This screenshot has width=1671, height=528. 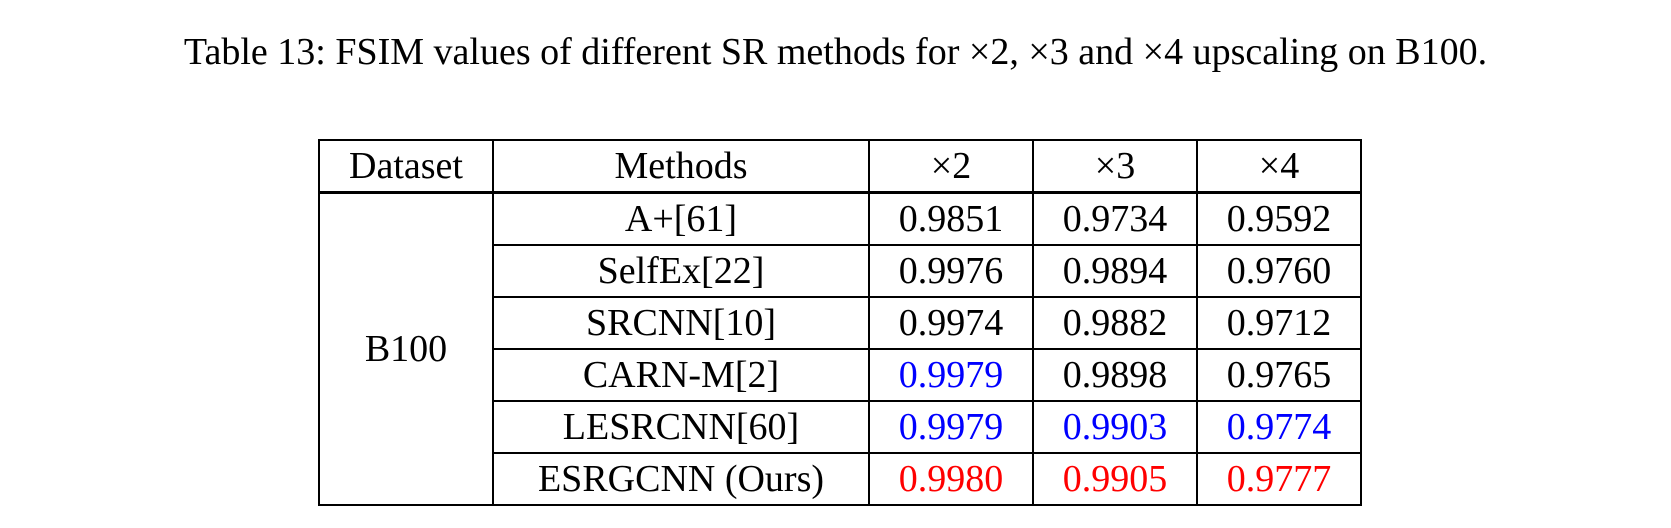 I want to click on value-cell: 0.9712, so click(x=1279, y=323).